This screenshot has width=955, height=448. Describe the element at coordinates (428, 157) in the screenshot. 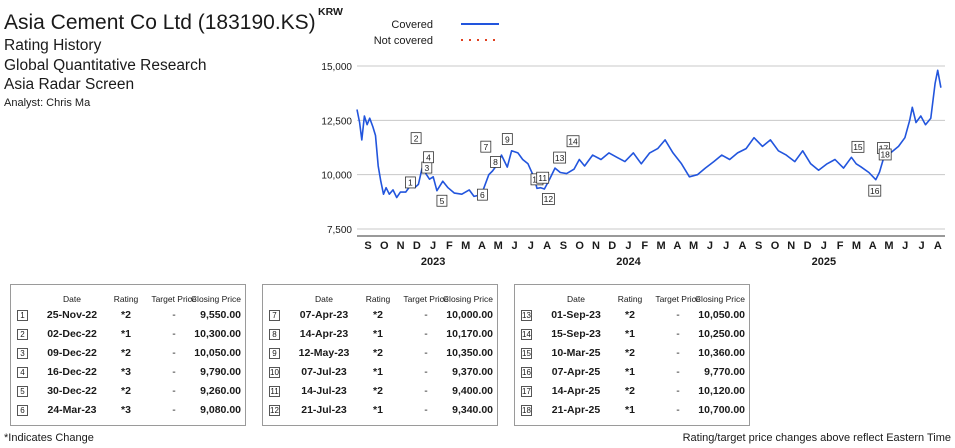

I see `rating-marker-label: 4` at that location.